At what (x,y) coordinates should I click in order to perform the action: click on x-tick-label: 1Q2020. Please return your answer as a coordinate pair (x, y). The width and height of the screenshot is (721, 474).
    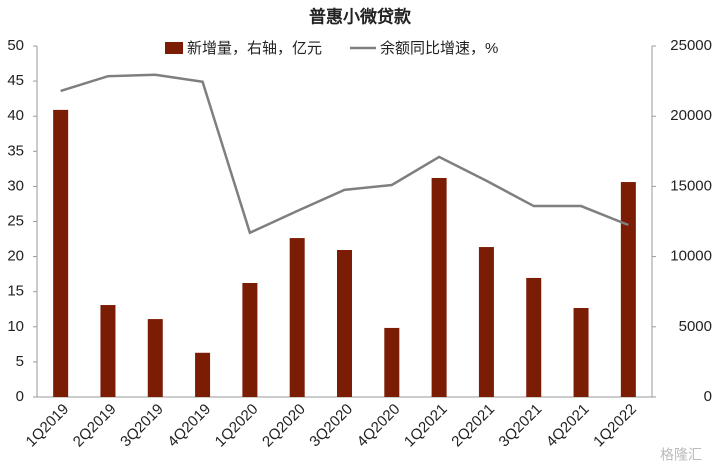
    Looking at the image, I should click on (237, 426).